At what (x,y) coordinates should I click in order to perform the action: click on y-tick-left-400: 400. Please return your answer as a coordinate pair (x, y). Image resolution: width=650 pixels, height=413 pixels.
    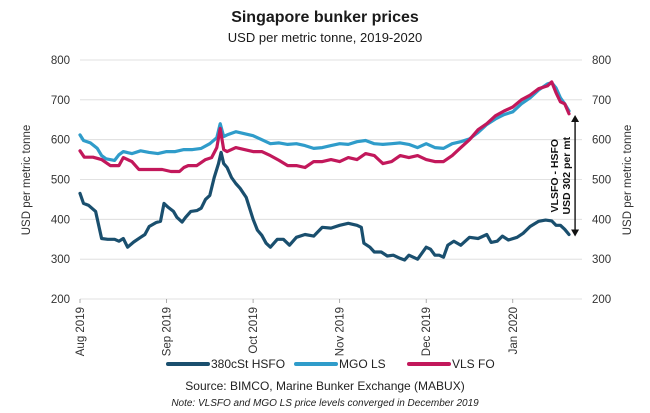
    Looking at the image, I should click on (60, 220).